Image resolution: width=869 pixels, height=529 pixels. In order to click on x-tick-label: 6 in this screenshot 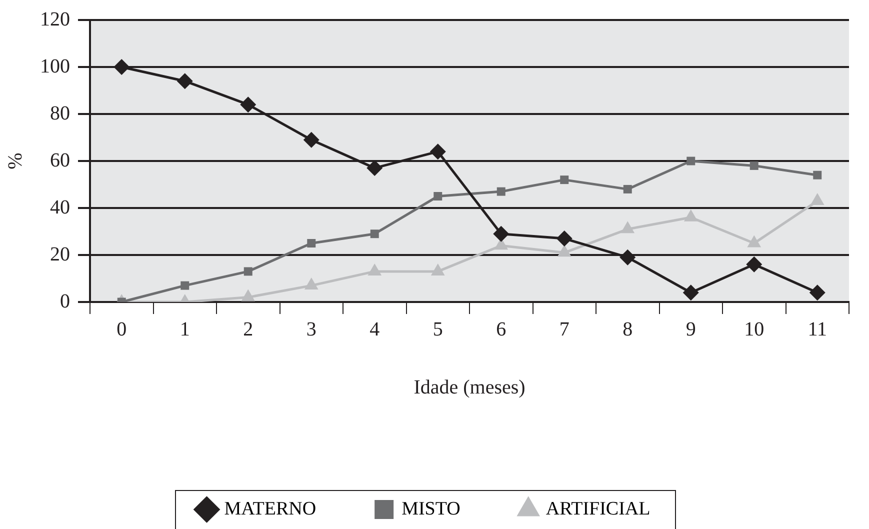, I will do `click(501, 329)`.